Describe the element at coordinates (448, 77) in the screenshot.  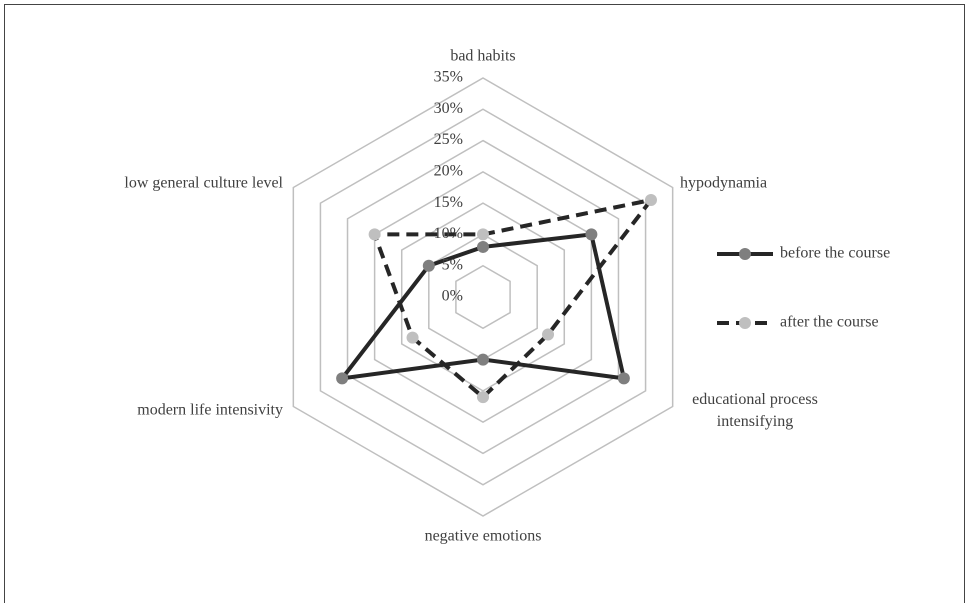
I see `r-tick-label: 35%` at that location.